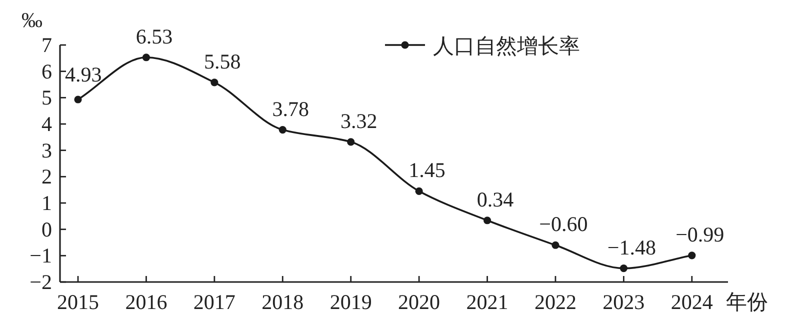 This screenshot has width=811, height=328. What do you see at coordinates (47, 150) in the screenshot?
I see `y-tick-label: 3` at bounding box center [47, 150].